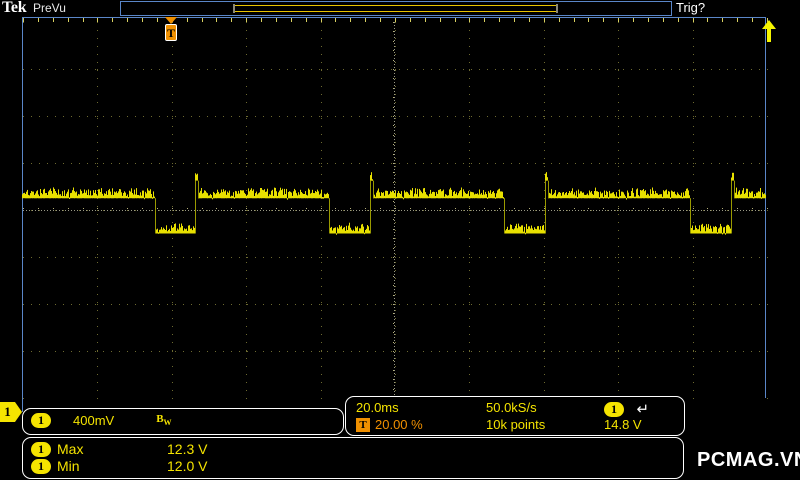 The height and width of the screenshot is (480, 800). Describe the element at coordinates (643, 410) in the screenshot. I see `rising-edge-icon: ↵` at that location.